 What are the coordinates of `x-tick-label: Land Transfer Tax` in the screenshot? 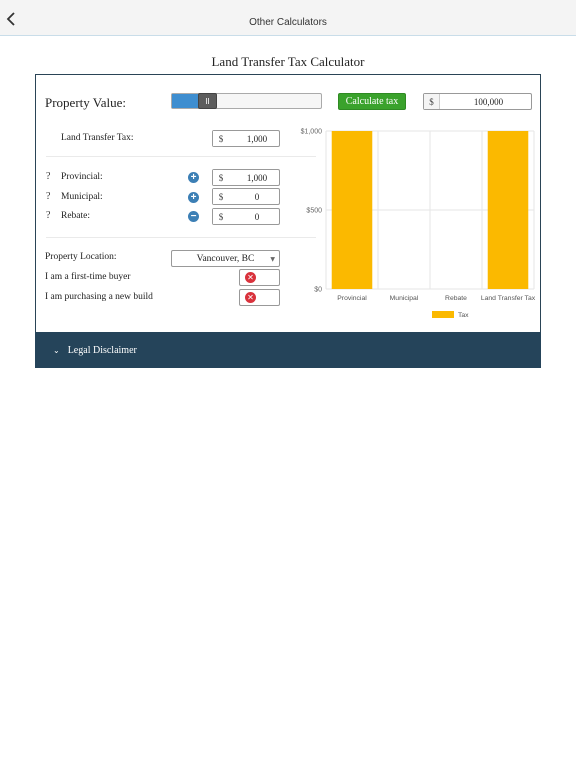 It's located at (508, 298).